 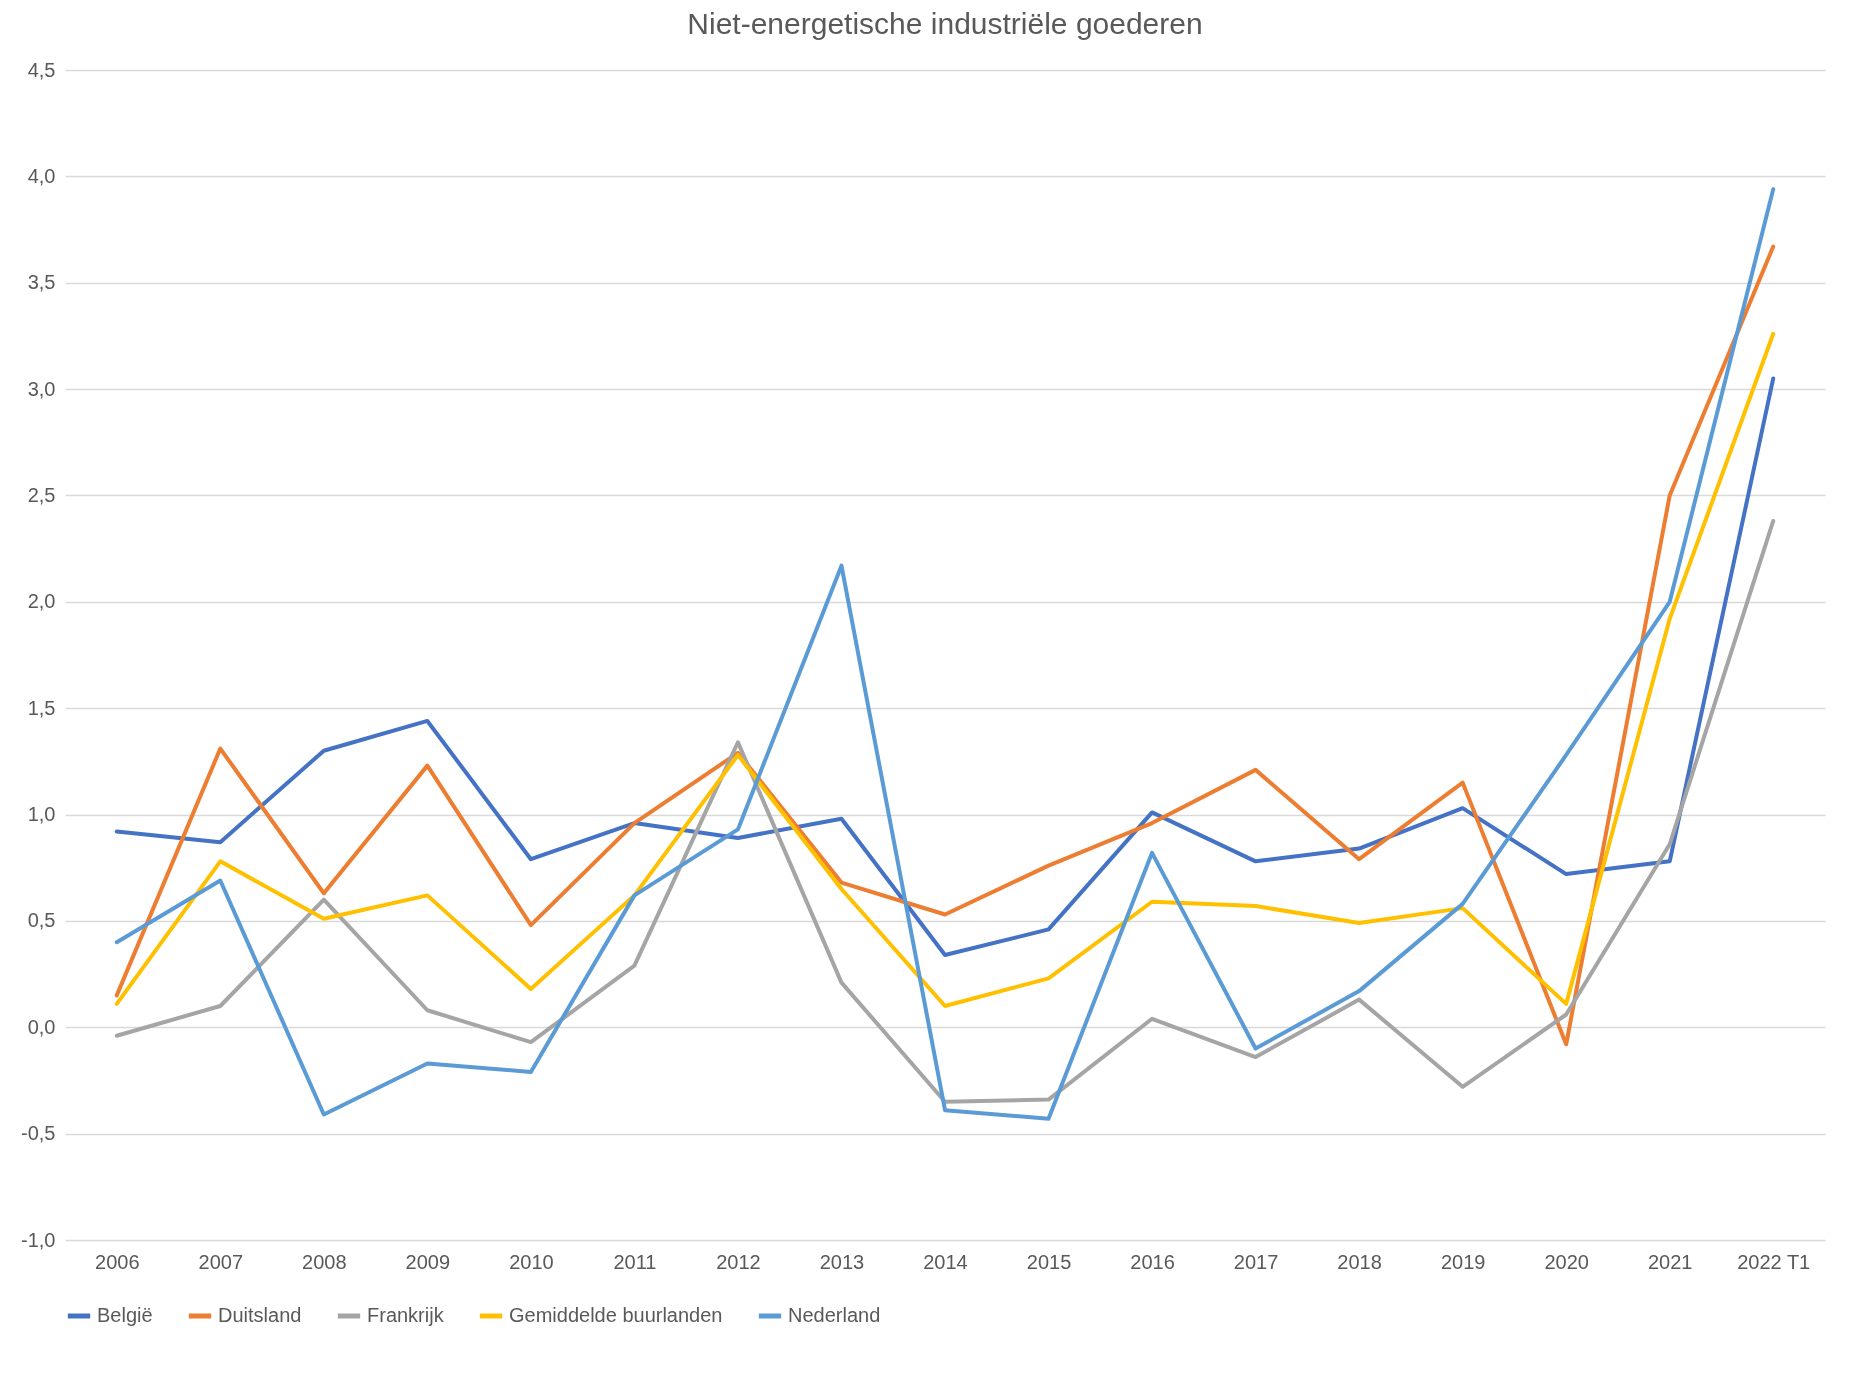 What do you see at coordinates (41, 814) in the screenshot?
I see `y-tick-label: 1,0` at bounding box center [41, 814].